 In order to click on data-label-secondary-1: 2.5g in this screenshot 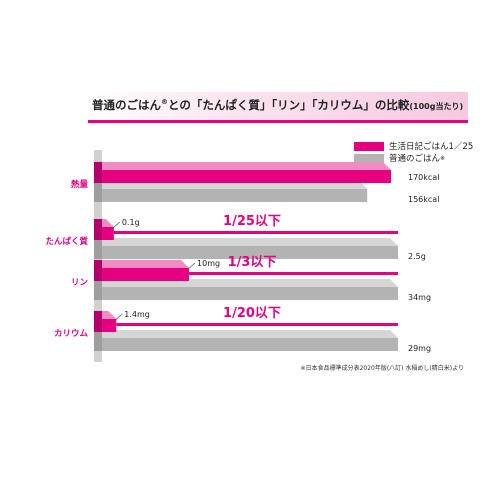, I will do `click(417, 256)`.